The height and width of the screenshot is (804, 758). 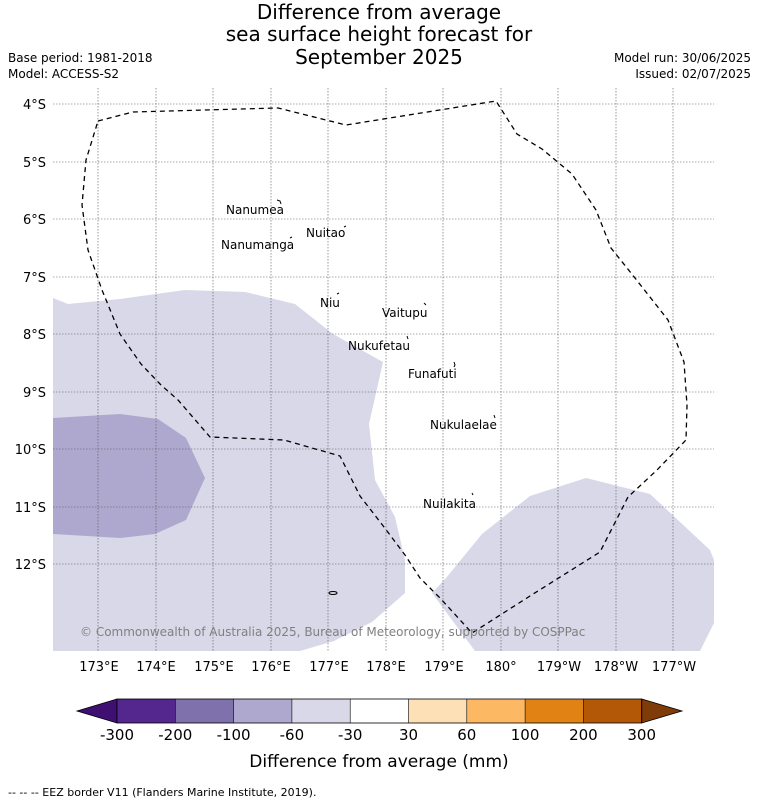 I want to click on map-title-line-2: sea surface height forecast for, so click(x=379, y=34).